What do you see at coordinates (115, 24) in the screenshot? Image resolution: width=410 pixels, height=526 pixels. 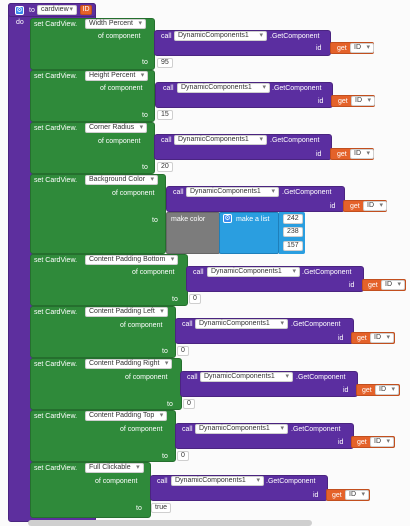 I see `property-dropdown: Width Percent` at bounding box center [115, 24].